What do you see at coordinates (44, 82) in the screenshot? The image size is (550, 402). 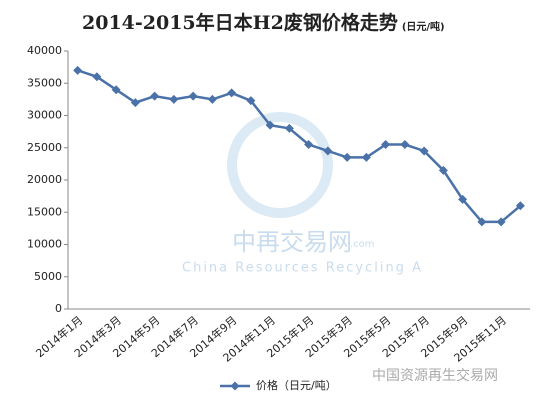 I see `y-tick-label: 35000` at bounding box center [44, 82].